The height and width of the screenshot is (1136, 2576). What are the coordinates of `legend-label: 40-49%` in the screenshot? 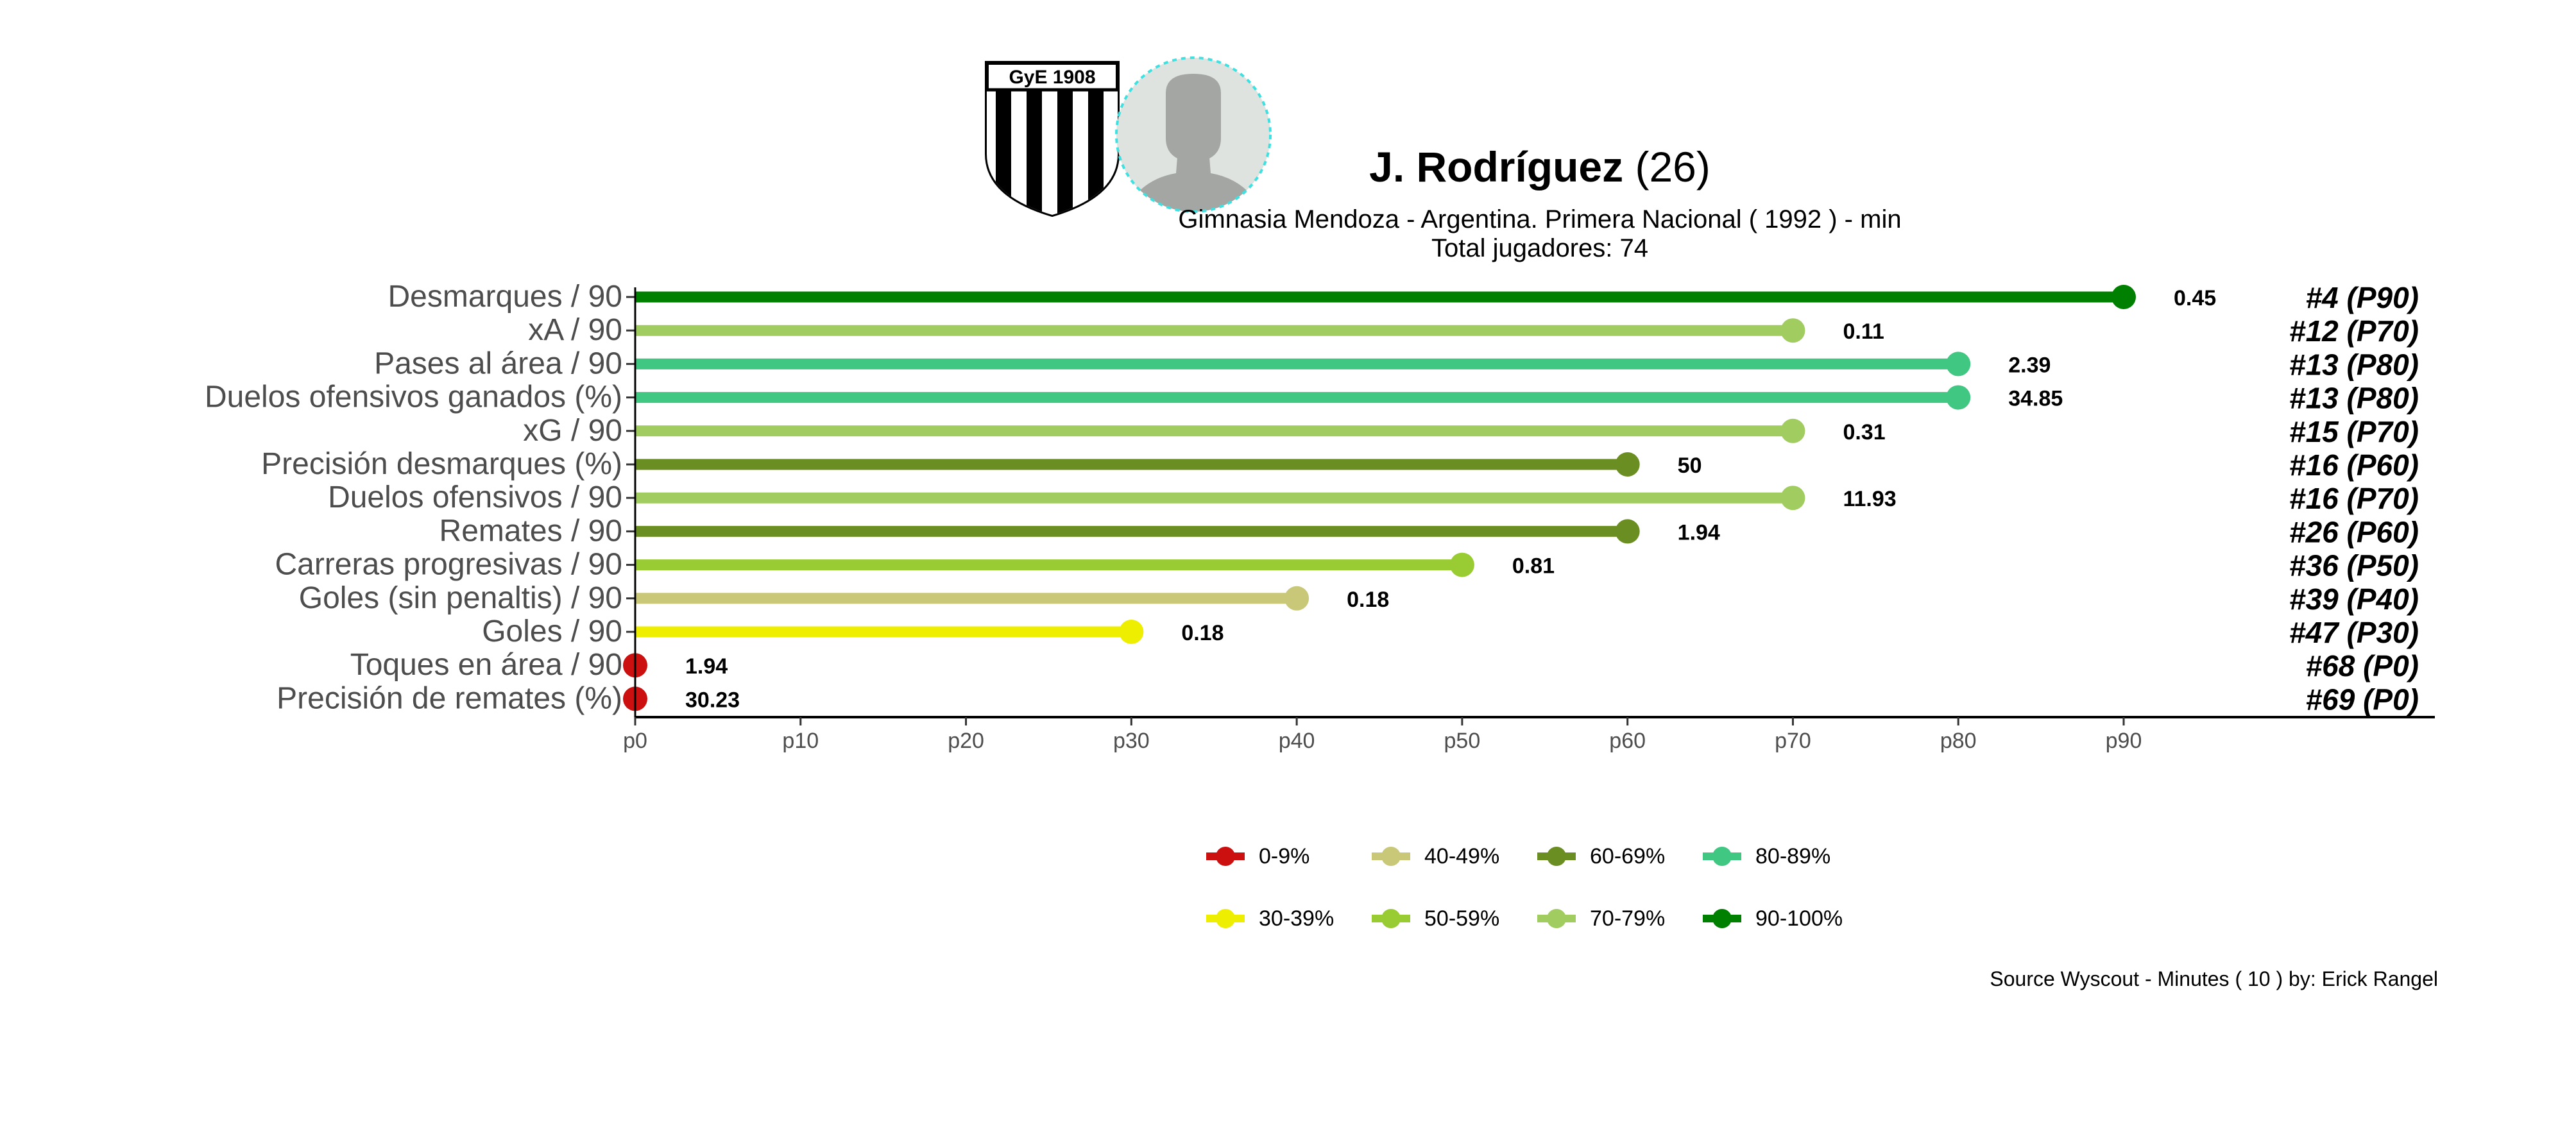 It's located at (1462, 857).